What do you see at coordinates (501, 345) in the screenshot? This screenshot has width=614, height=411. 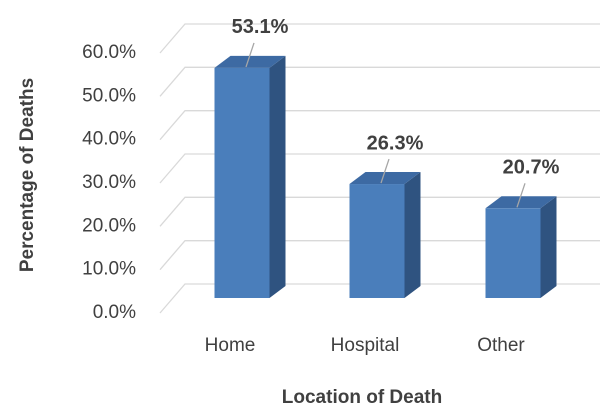 I see `x-tick-label: Other` at bounding box center [501, 345].